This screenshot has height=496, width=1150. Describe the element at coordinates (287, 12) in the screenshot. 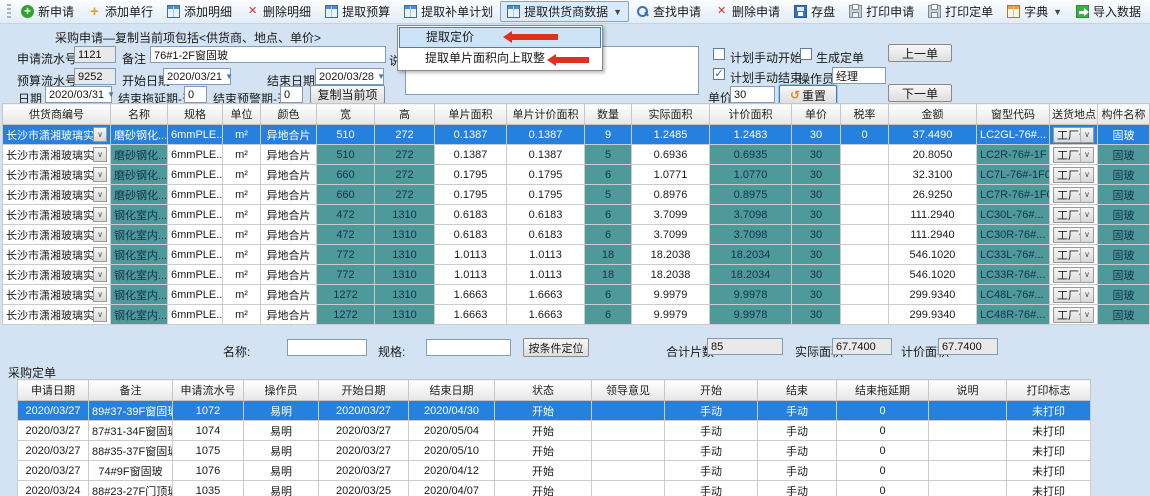

I see `delete-detail-label: 删除明细` at that location.